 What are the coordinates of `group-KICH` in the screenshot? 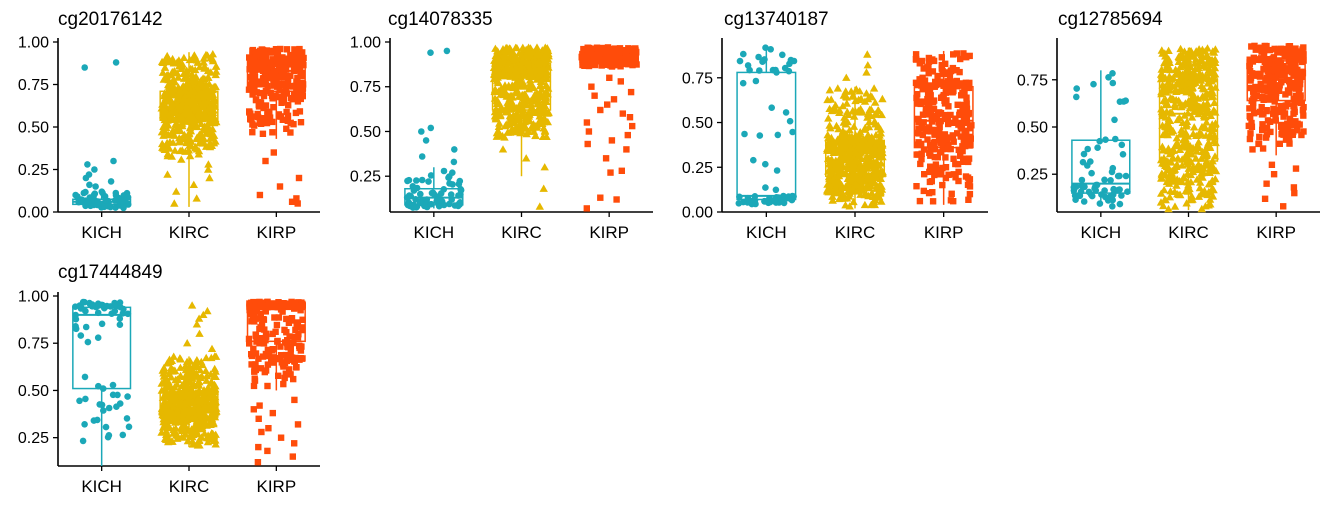 It's located at (1100, 140).